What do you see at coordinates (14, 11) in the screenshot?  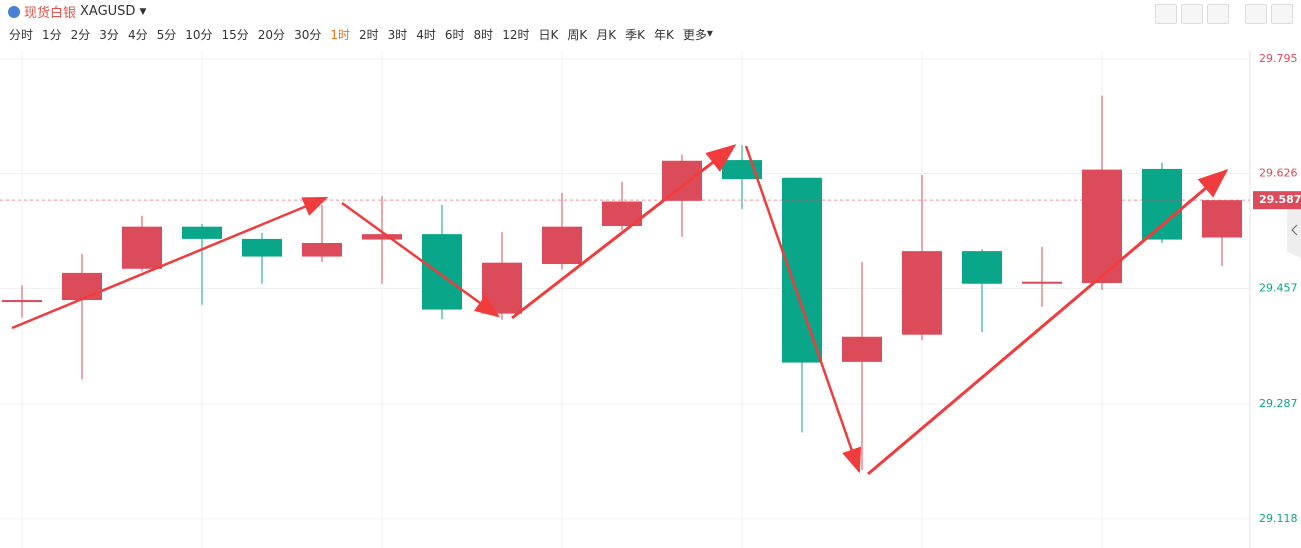 I see `symbol-icon` at bounding box center [14, 11].